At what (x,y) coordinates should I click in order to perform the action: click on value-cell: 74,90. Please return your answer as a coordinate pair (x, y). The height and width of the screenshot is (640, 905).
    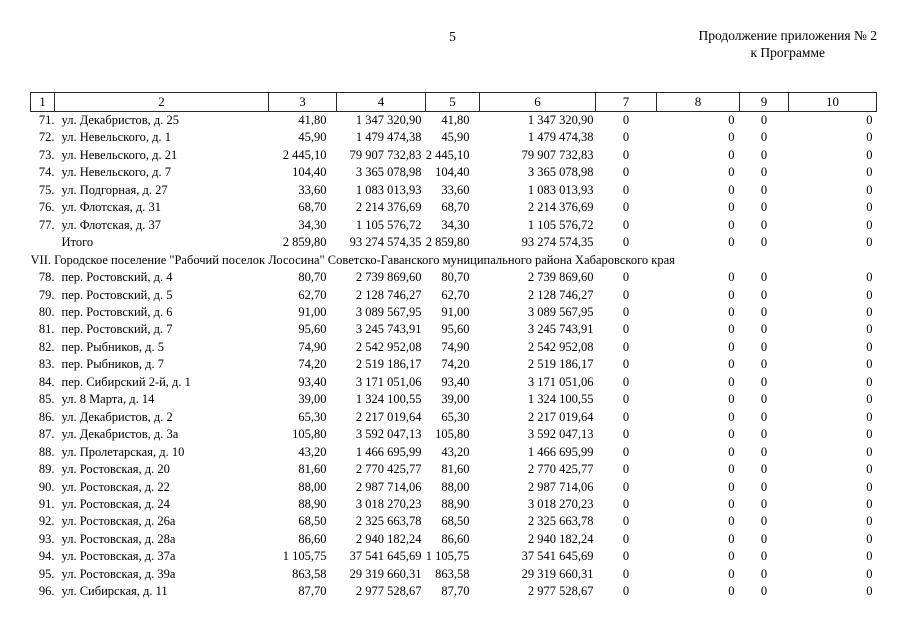
    Looking at the image, I should click on (312, 346).